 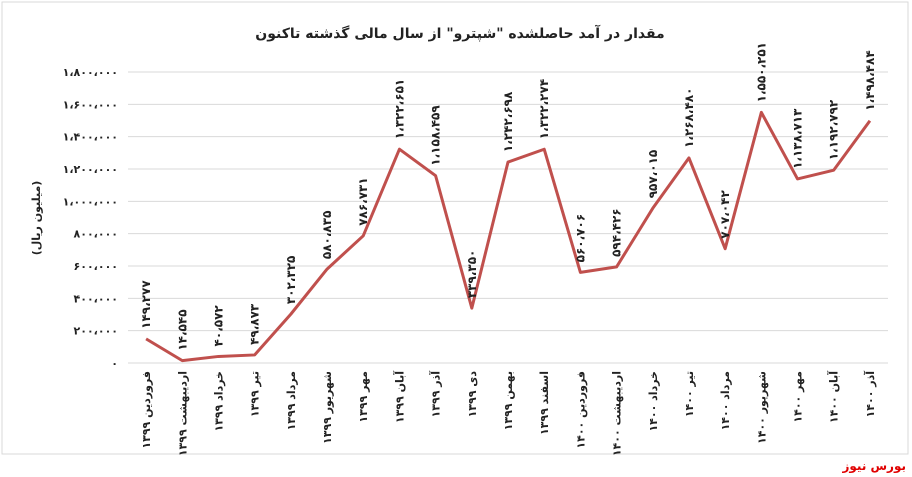 What do you see at coordinates (653, 174) in the screenshot?
I see `data-label: ۹۵۷،۰۱۵` at bounding box center [653, 174].